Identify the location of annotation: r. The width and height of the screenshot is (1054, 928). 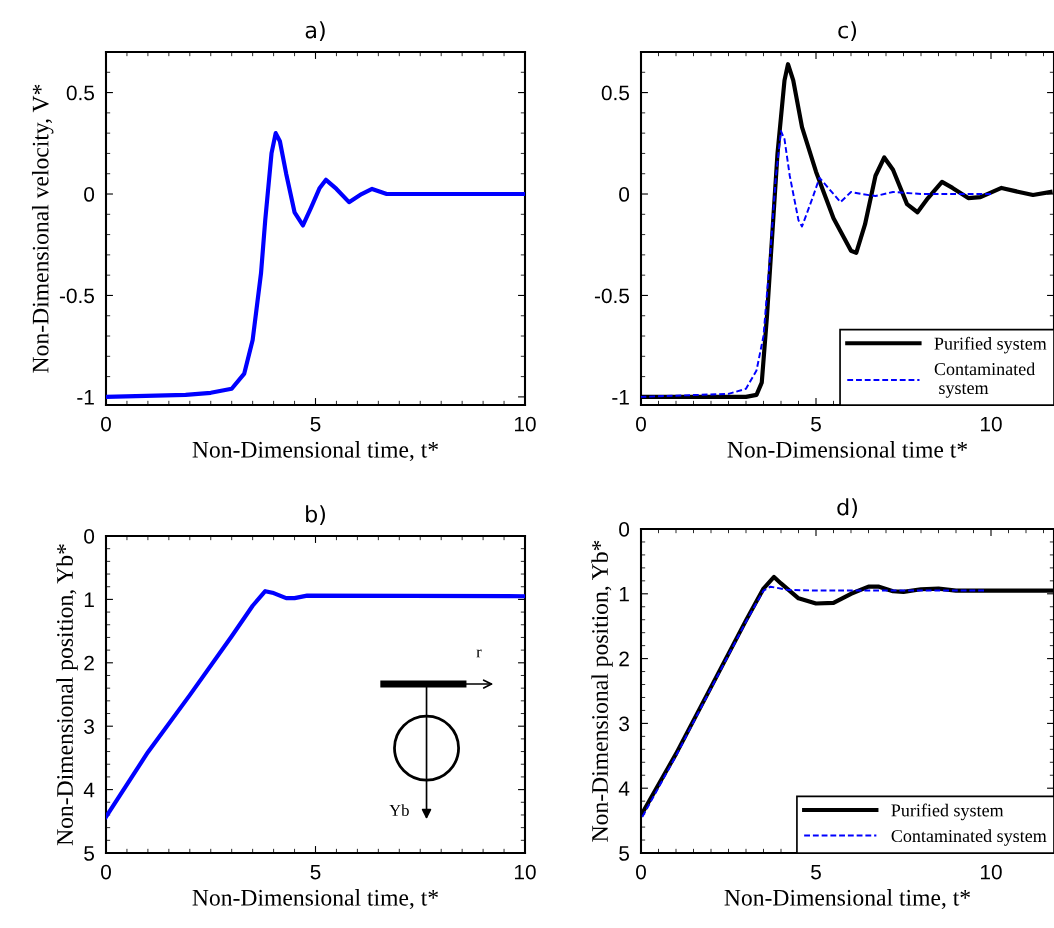
(479, 653).